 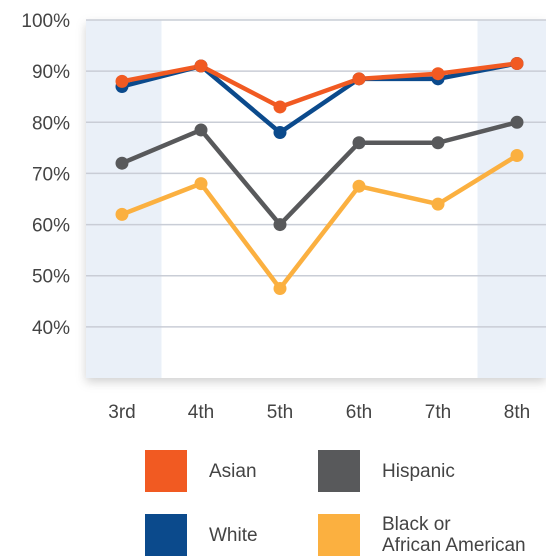 What do you see at coordinates (359, 412) in the screenshot?
I see `x-tick-label: 6th` at bounding box center [359, 412].